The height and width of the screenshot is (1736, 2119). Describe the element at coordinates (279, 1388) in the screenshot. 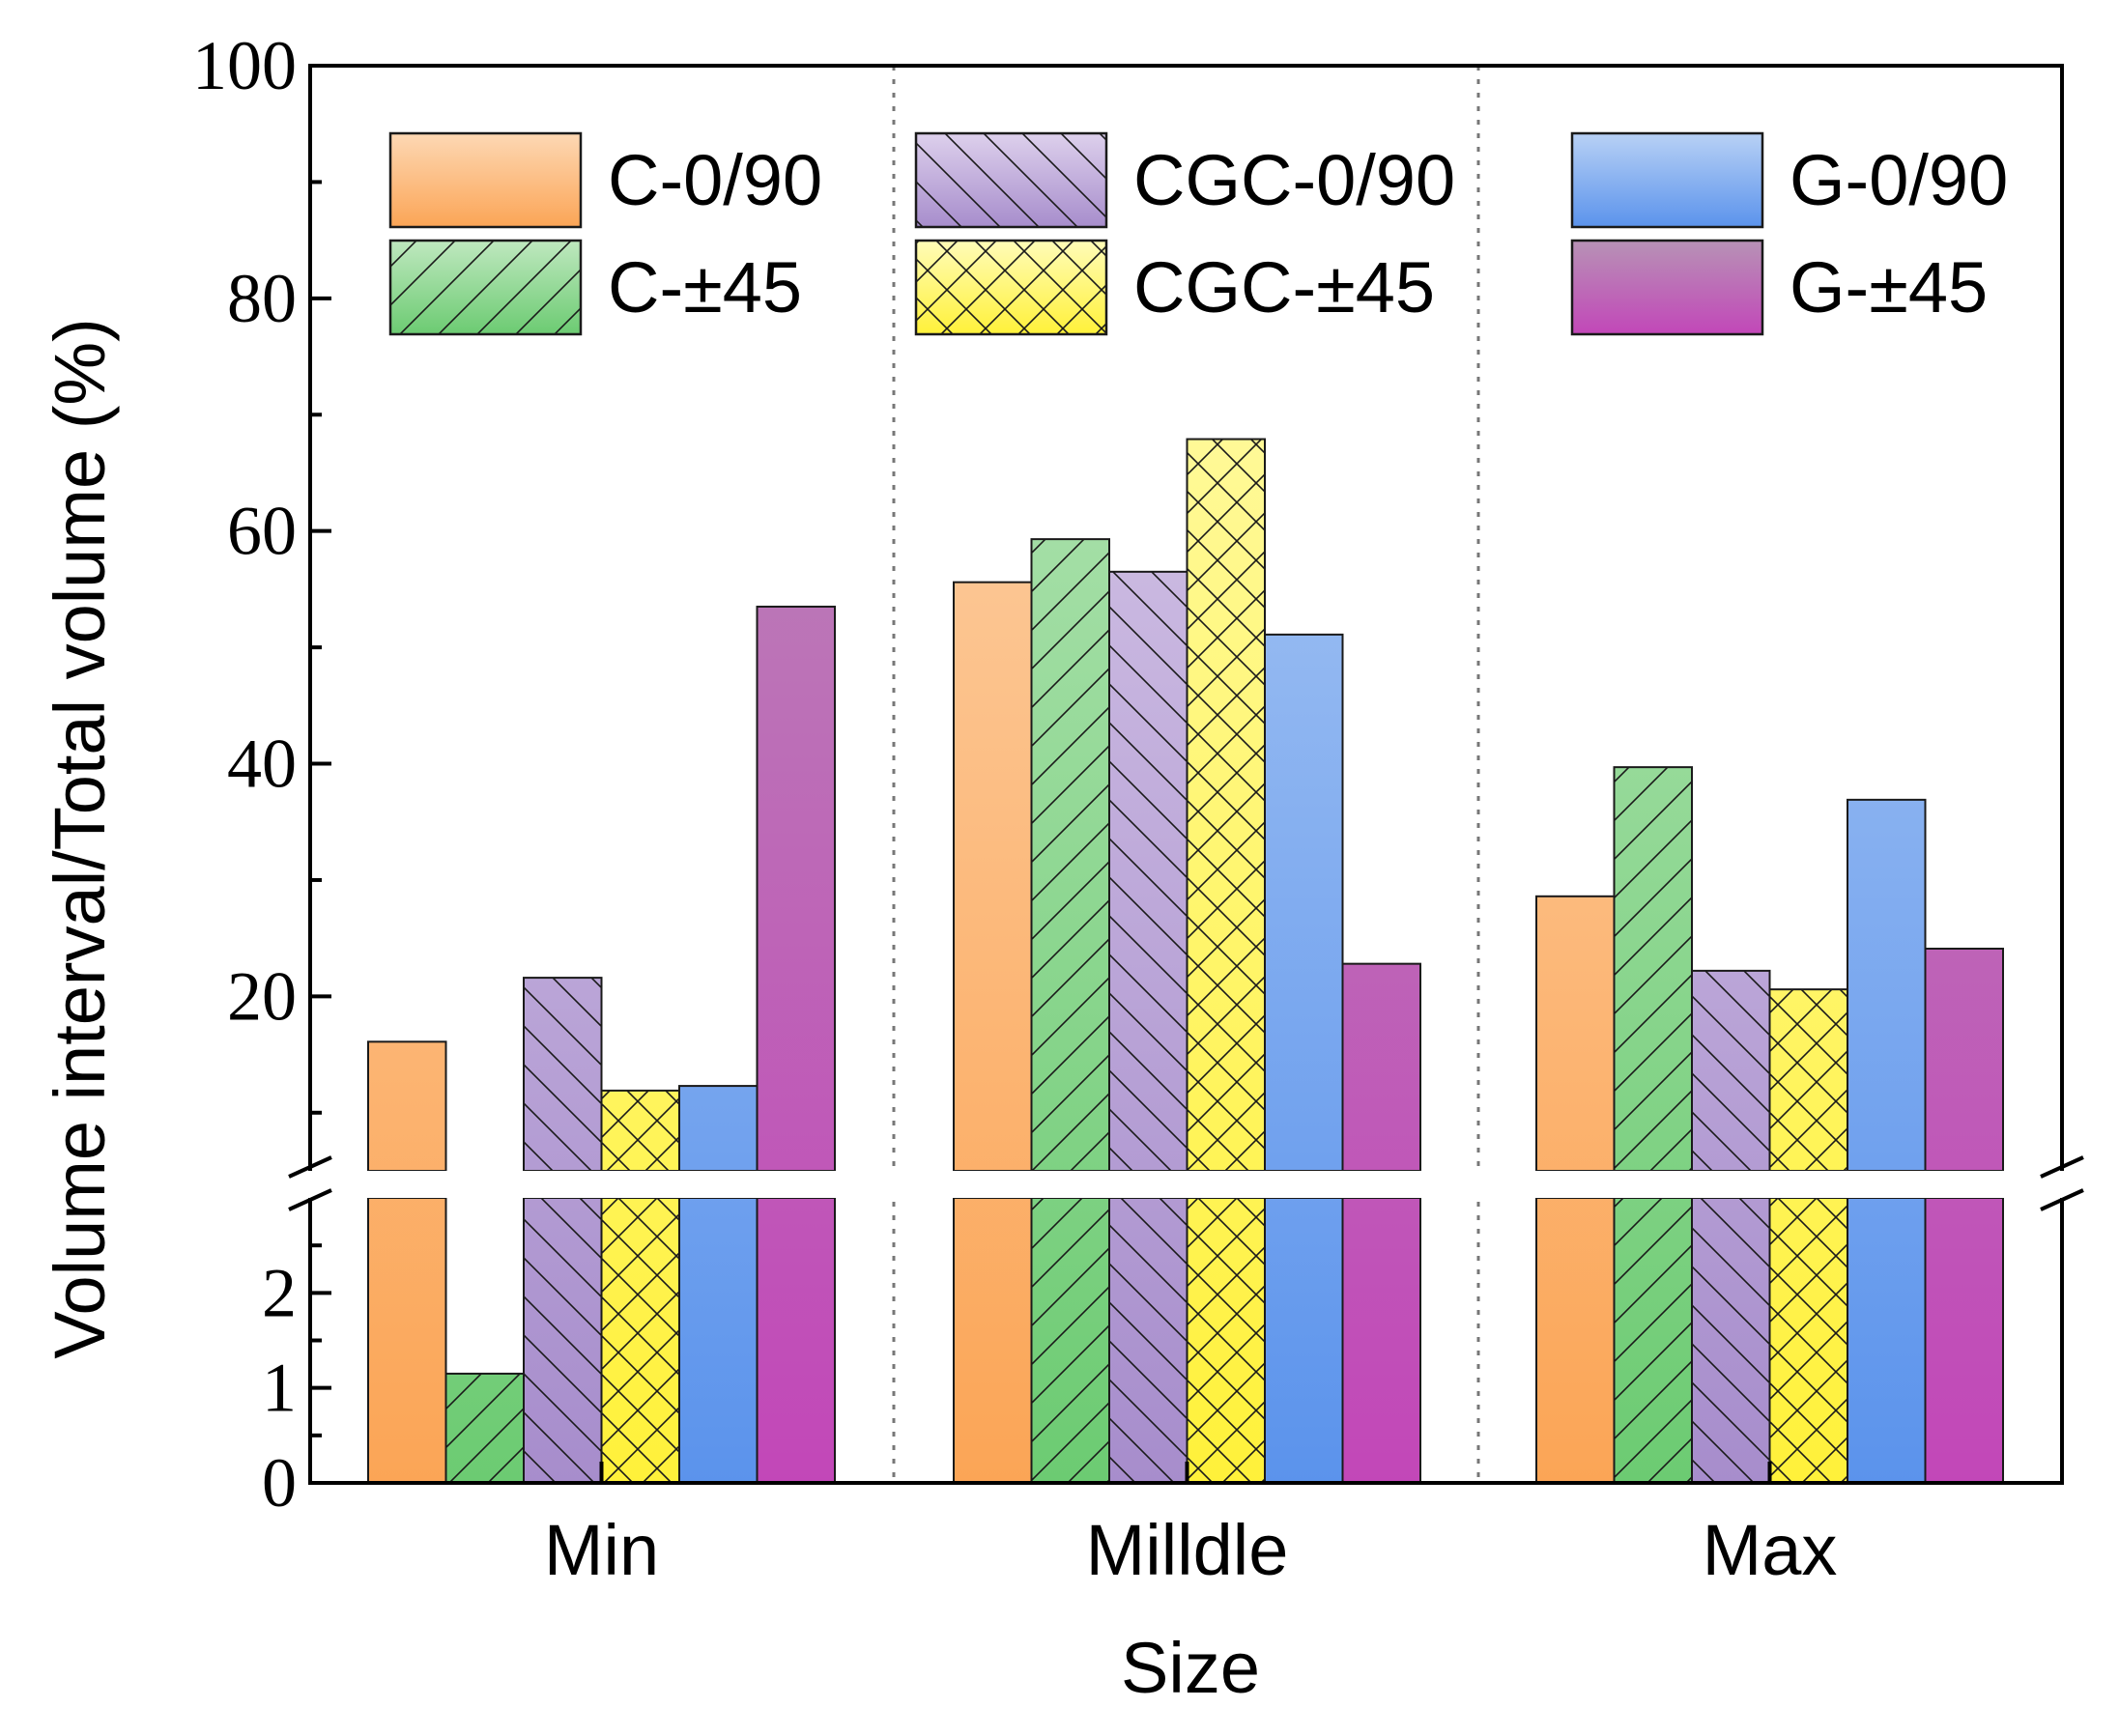

I see `y-tick-label-lower-1: 1` at that location.